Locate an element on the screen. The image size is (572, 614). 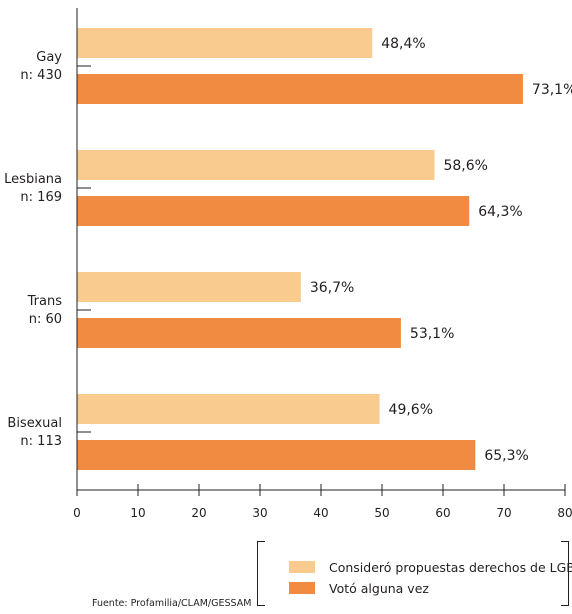
x-tick-label-30: 30 is located at coordinates (259, 513).